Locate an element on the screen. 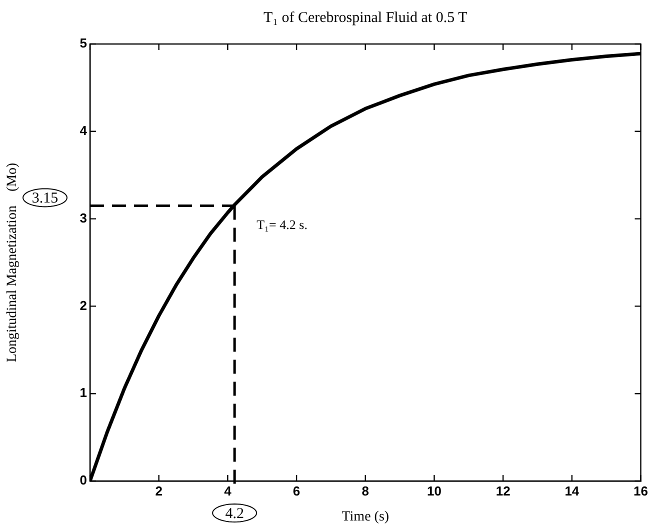 The width and height of the screenshot is (651, 527). ref-line-label: 3.15 is located at coordinates (45, 198).